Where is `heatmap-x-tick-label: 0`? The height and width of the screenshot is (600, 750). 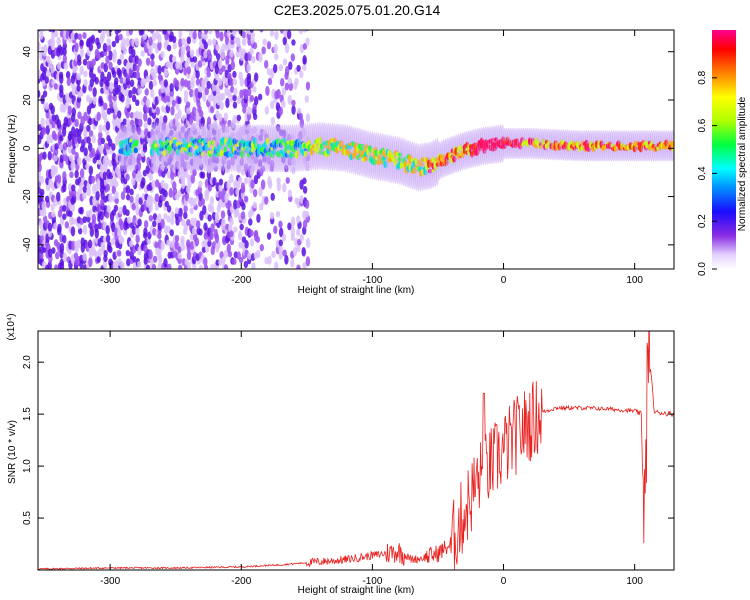 heatmap-x-tick-label: 0 is located at coordinates (504, 280).